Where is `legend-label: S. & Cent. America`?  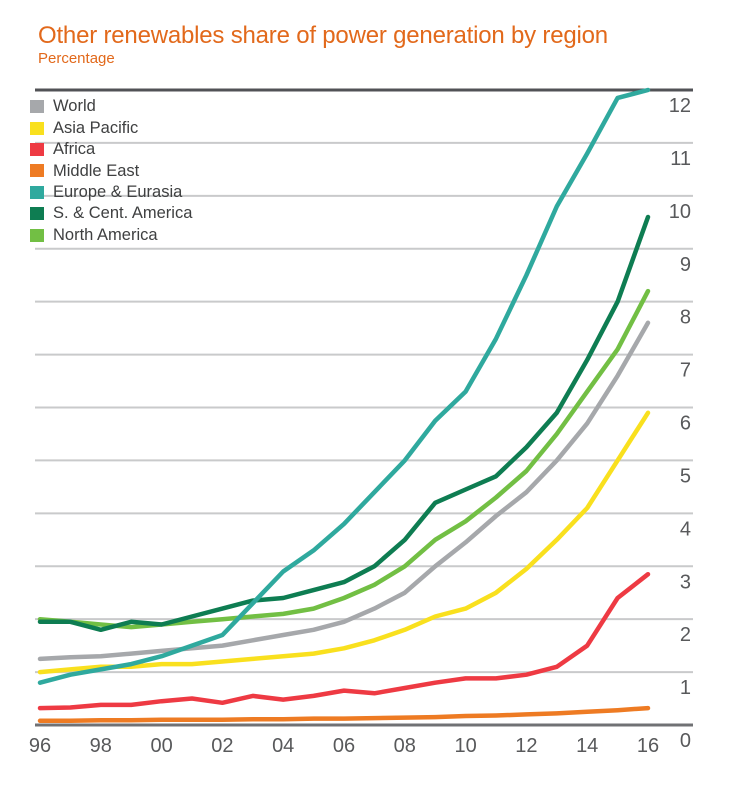
legend-label: S. & Cent. America is located at coordinates (123, 213).